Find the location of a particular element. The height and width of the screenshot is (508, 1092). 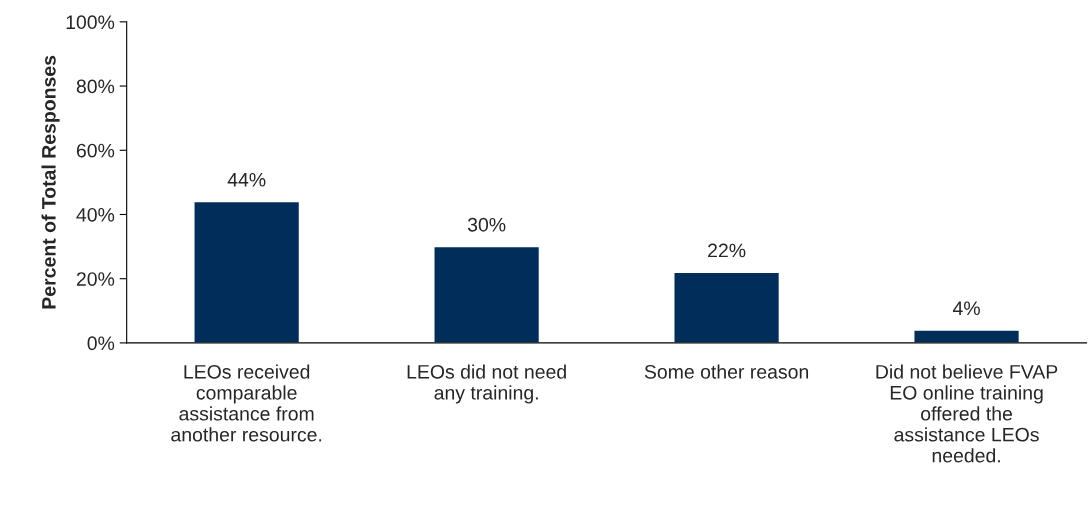

y-tick-label: 0% is located at coordinates (101, 343).